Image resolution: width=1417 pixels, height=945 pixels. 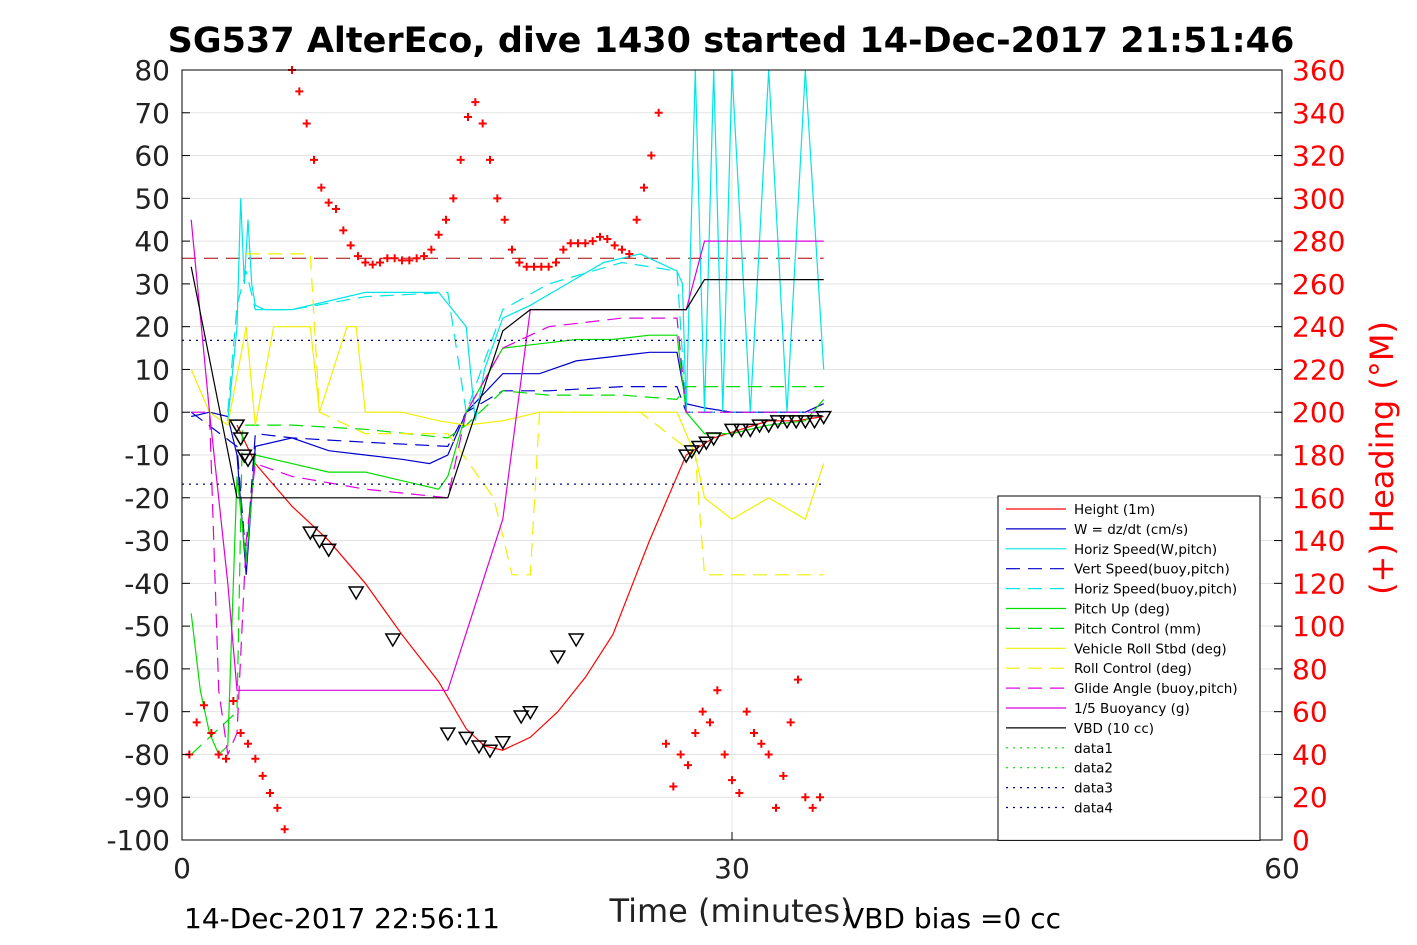 I want to click on y2-tick-label: 80, so click(x=1310, y=669).